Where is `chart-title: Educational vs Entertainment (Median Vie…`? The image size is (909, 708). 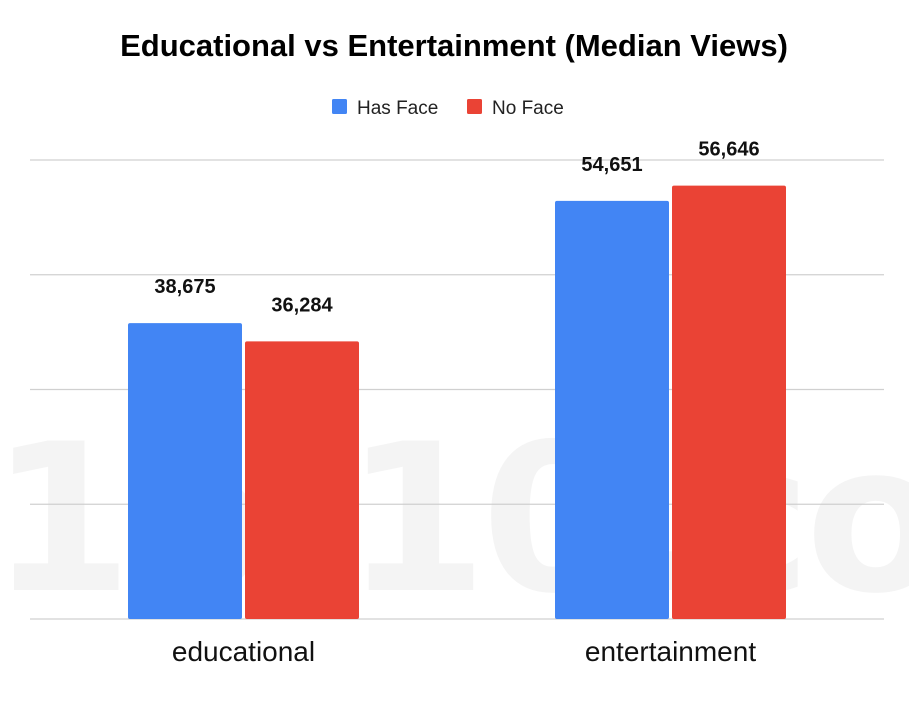
chart-title: Educational vs Entertainment (Median Vie… is located at coordinates (454, 45).